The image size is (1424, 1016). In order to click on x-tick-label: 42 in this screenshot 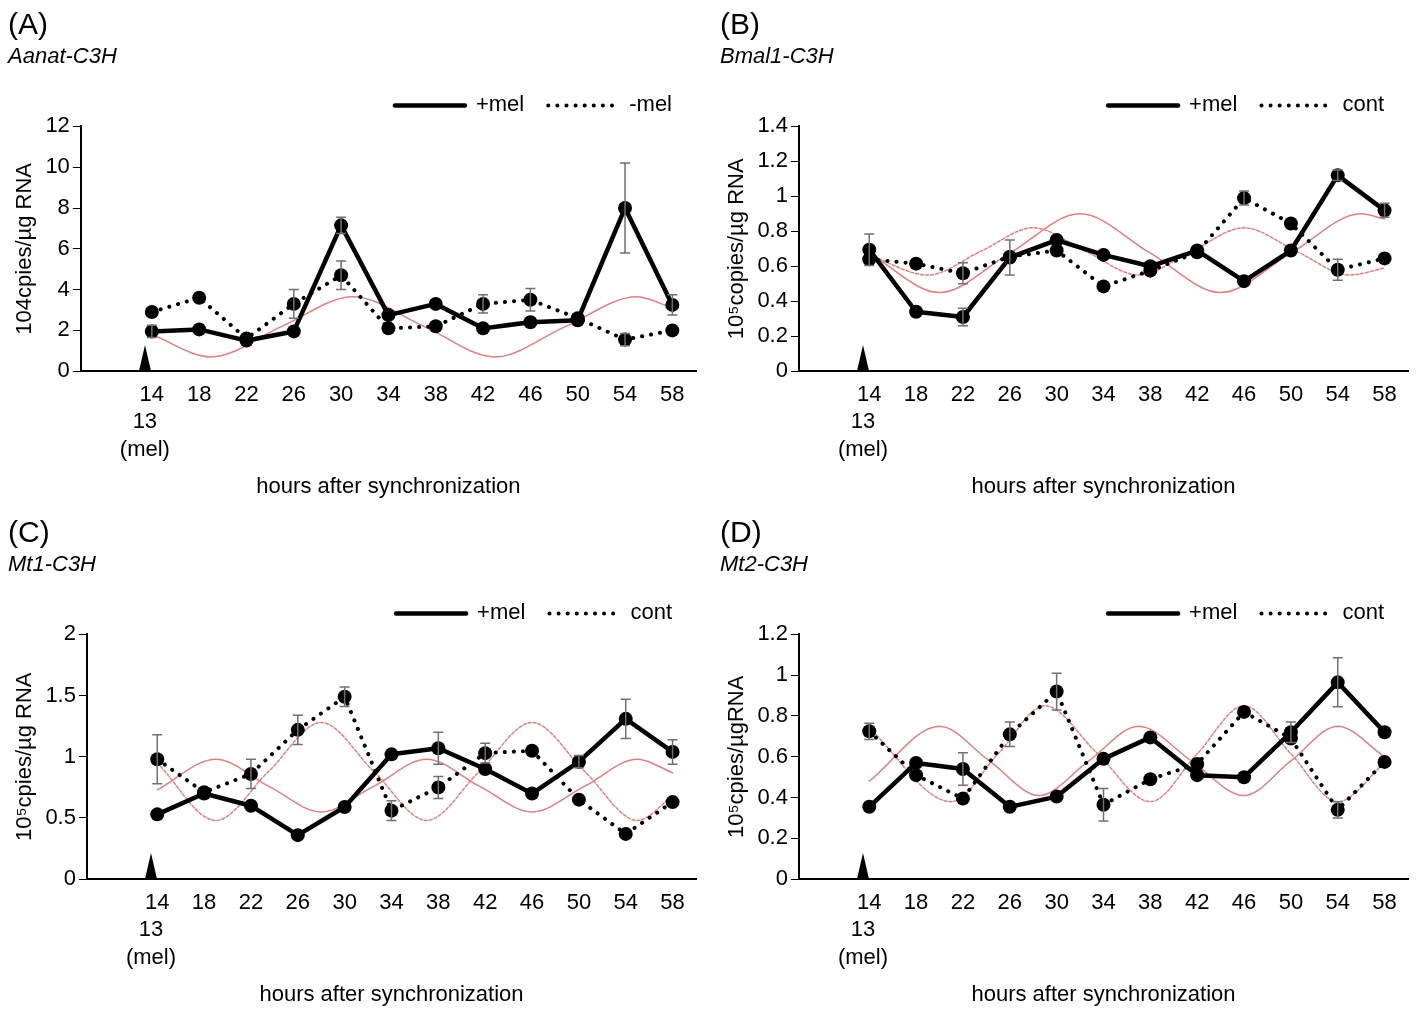, I will do `click(1197, 394)`.